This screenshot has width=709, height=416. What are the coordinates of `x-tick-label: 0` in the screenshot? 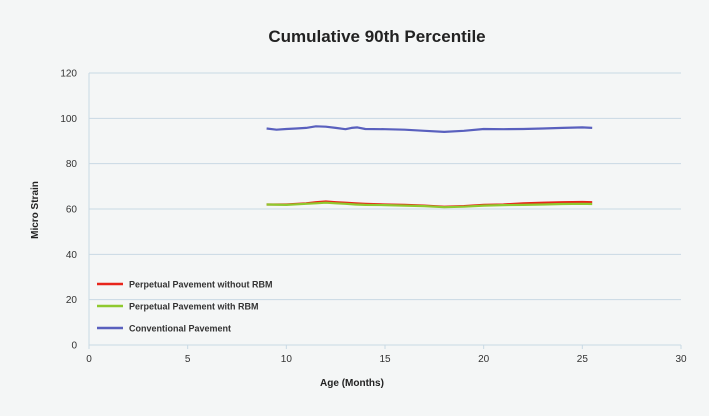 It's located at (89, 359).